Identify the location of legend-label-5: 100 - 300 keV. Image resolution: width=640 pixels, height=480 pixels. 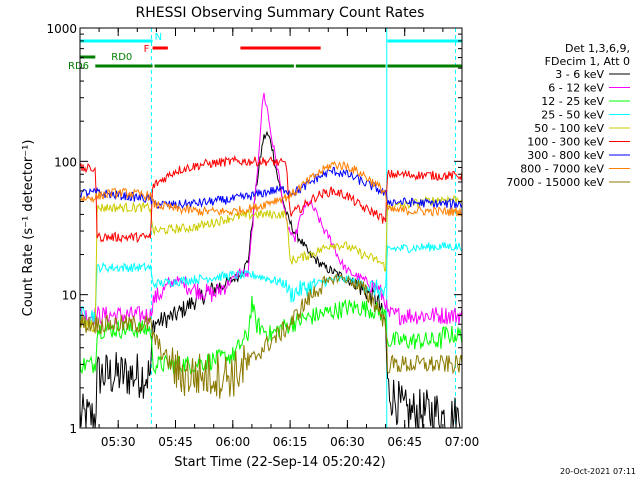
(565, 142).